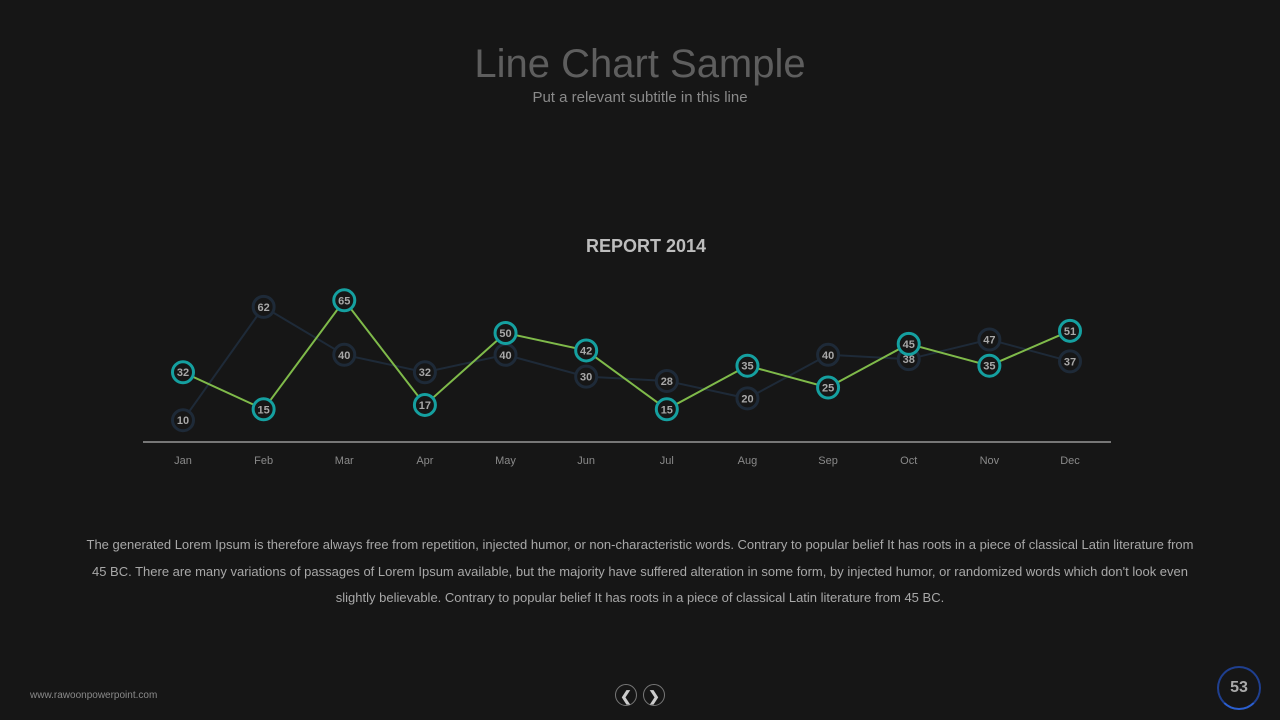 This screenshot has width=1280, height=720. I want to click on x-tick-label: Sep, so click(828, 461).